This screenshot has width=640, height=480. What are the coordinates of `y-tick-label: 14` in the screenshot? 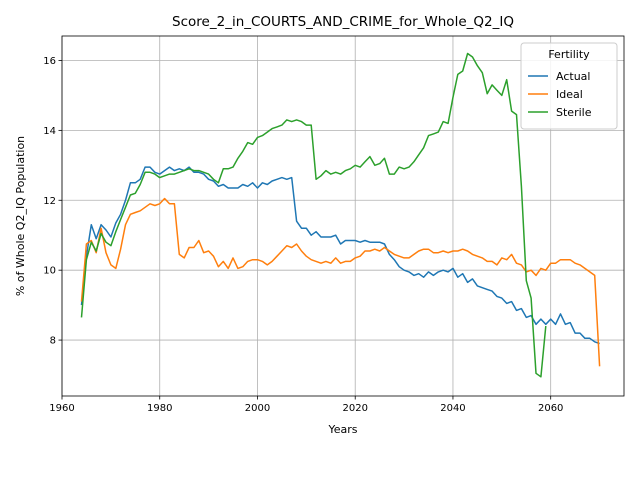 It's located at (49, 131).